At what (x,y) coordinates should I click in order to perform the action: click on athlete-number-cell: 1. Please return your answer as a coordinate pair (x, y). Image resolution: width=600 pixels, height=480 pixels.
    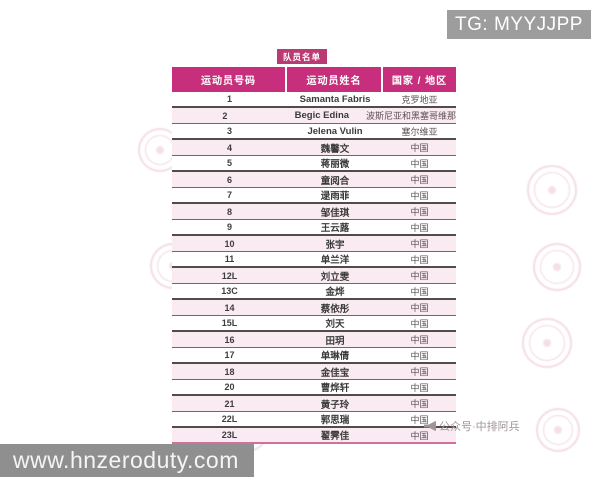
    Looking at the image, I should click on (229, 99).